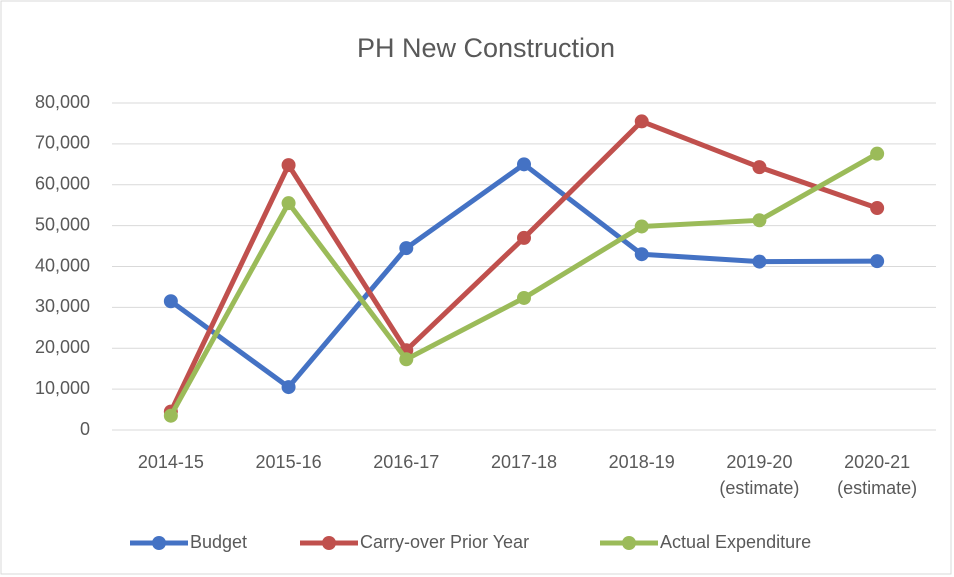  What do you see at coordinates (406, 462) in the screenshot?
I see `x-tick-label: 2016-17` at bounding box center [406, 462].